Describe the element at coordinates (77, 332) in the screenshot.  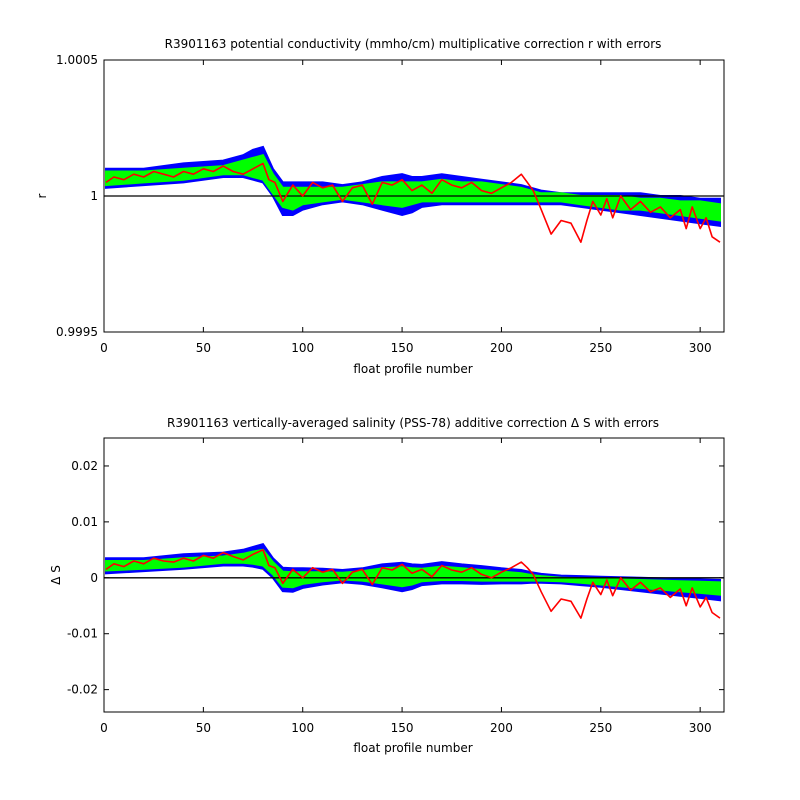
I see `y-tick-label: 0.9995` at that location.